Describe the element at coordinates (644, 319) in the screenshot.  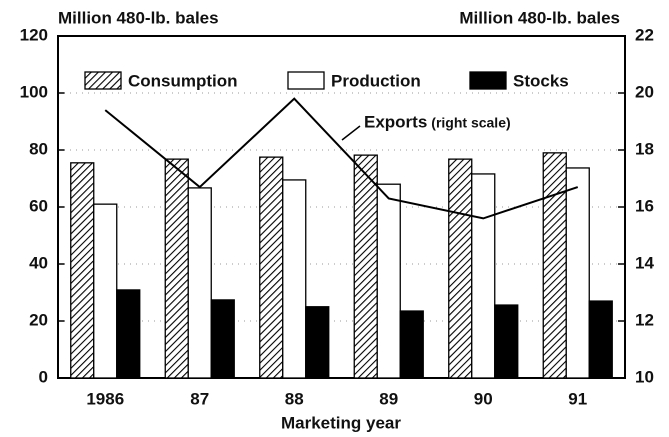
I see `y2-tick-label: 12` at that location.